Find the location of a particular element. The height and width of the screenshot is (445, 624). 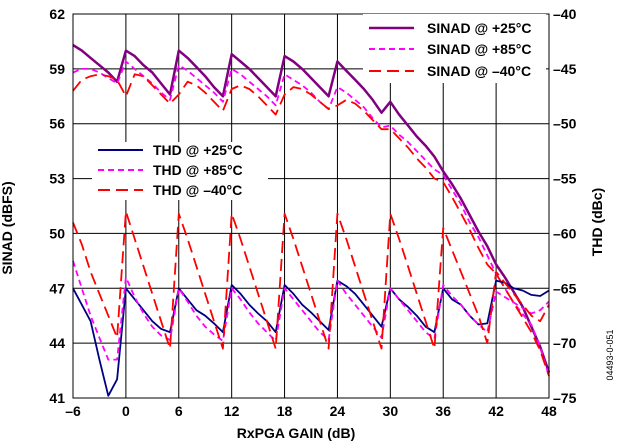

y-tick-label: 47 is located at coordinates (57, 288).